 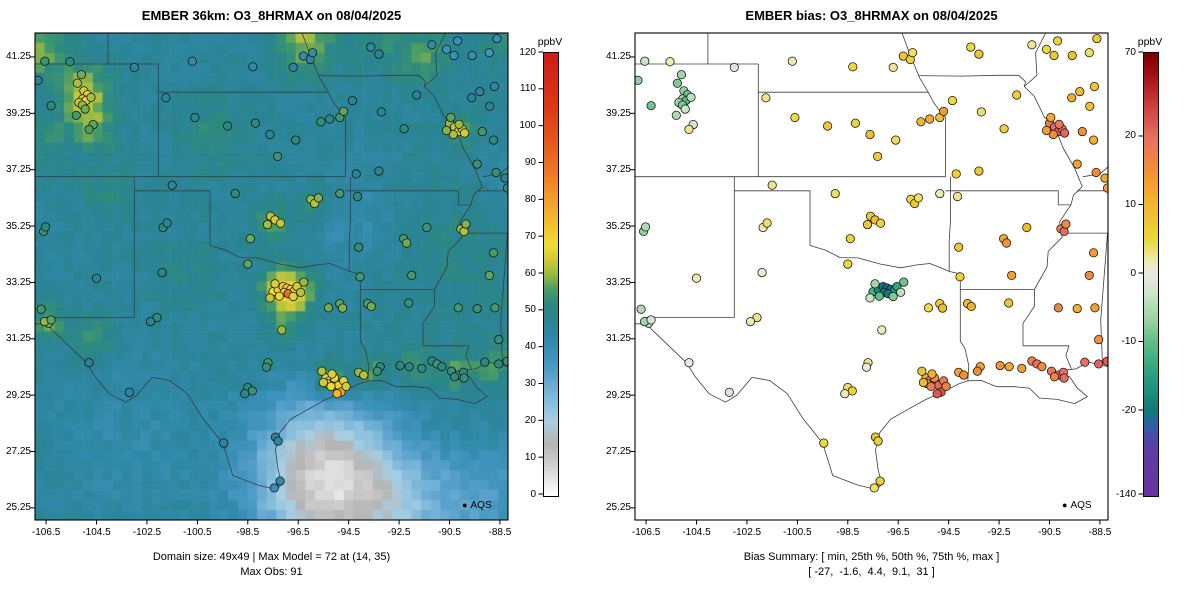 What do you see at coordinates (1128, 341) in the screenshot?
I see `colorbar-tick-label: -10` at bounding box center [1128, 341].